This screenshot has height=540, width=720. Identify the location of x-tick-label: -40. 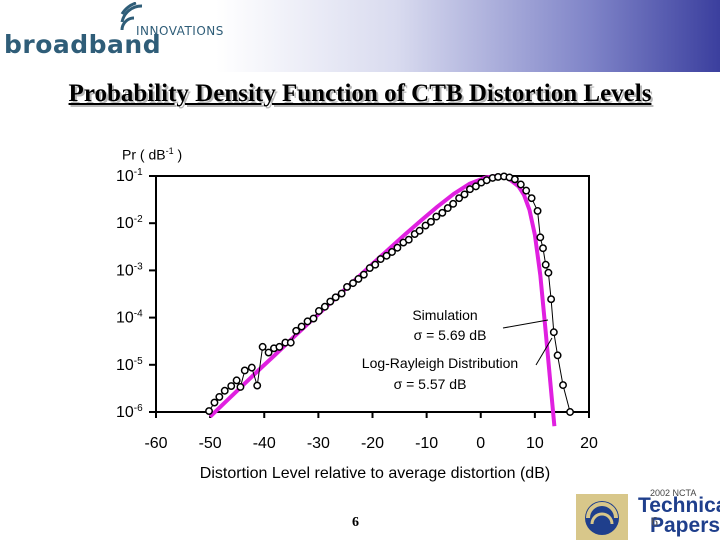
(264, 443).